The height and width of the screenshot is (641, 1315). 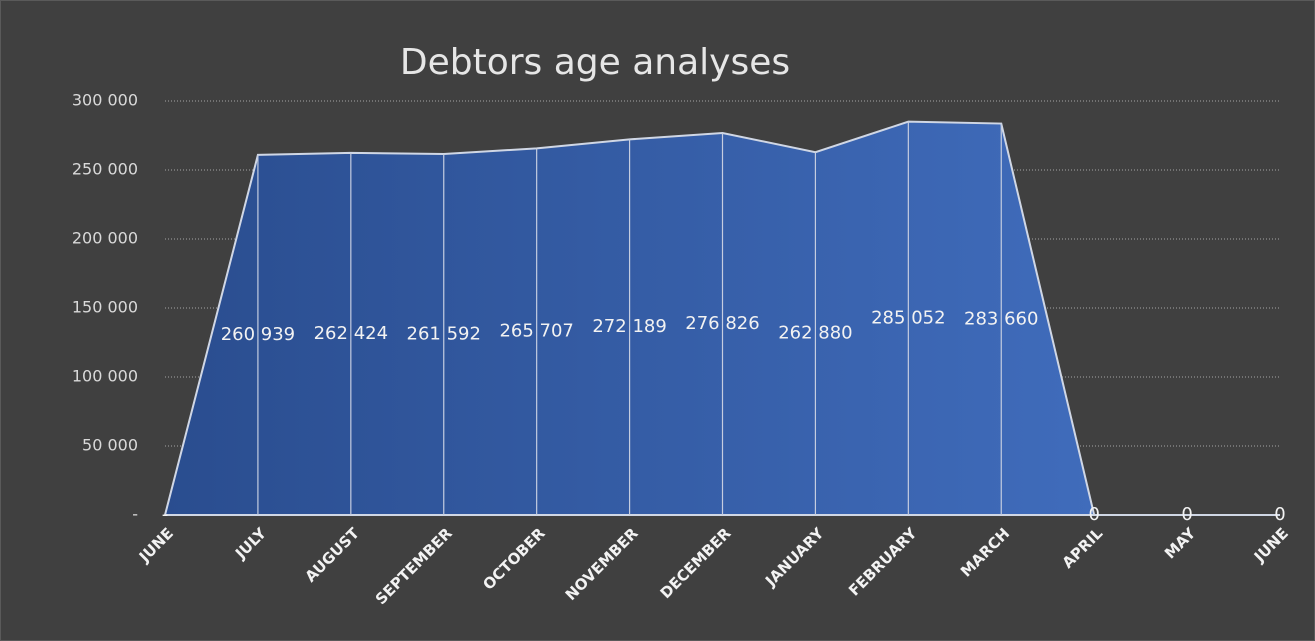 I want to click on chart-title: Debtors age analyses, so click(x=595, y=62).